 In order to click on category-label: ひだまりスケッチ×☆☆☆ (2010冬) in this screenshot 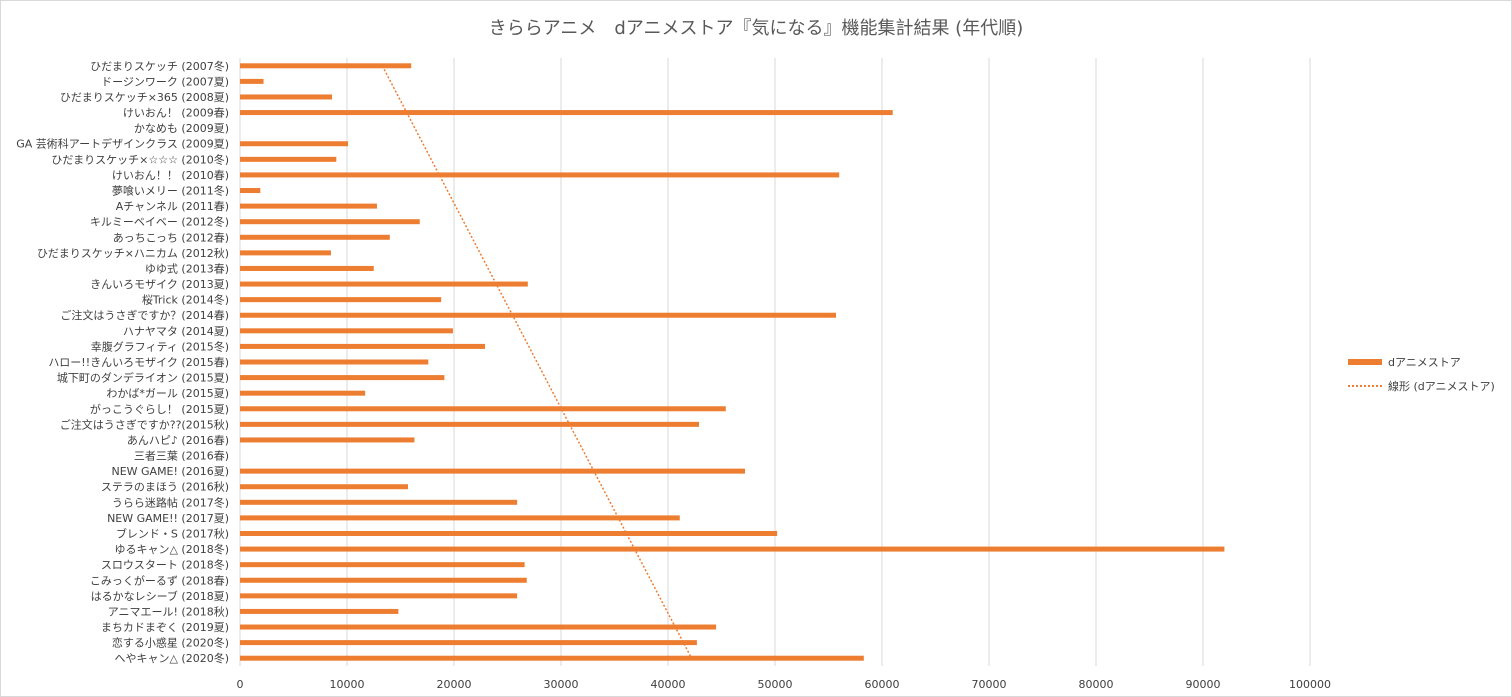, I will do `click(140, 159)`.